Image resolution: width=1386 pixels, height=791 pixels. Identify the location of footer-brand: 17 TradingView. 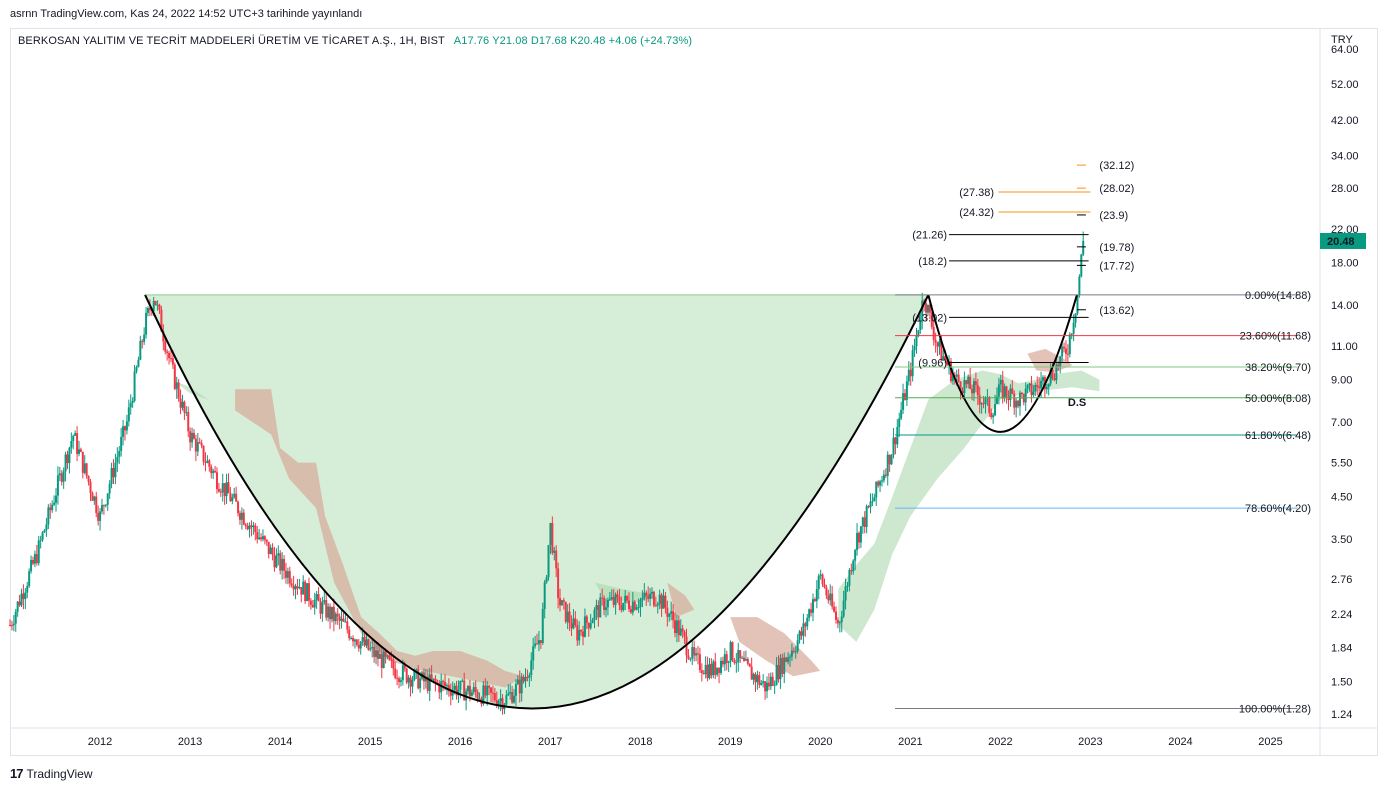
(51, 773).